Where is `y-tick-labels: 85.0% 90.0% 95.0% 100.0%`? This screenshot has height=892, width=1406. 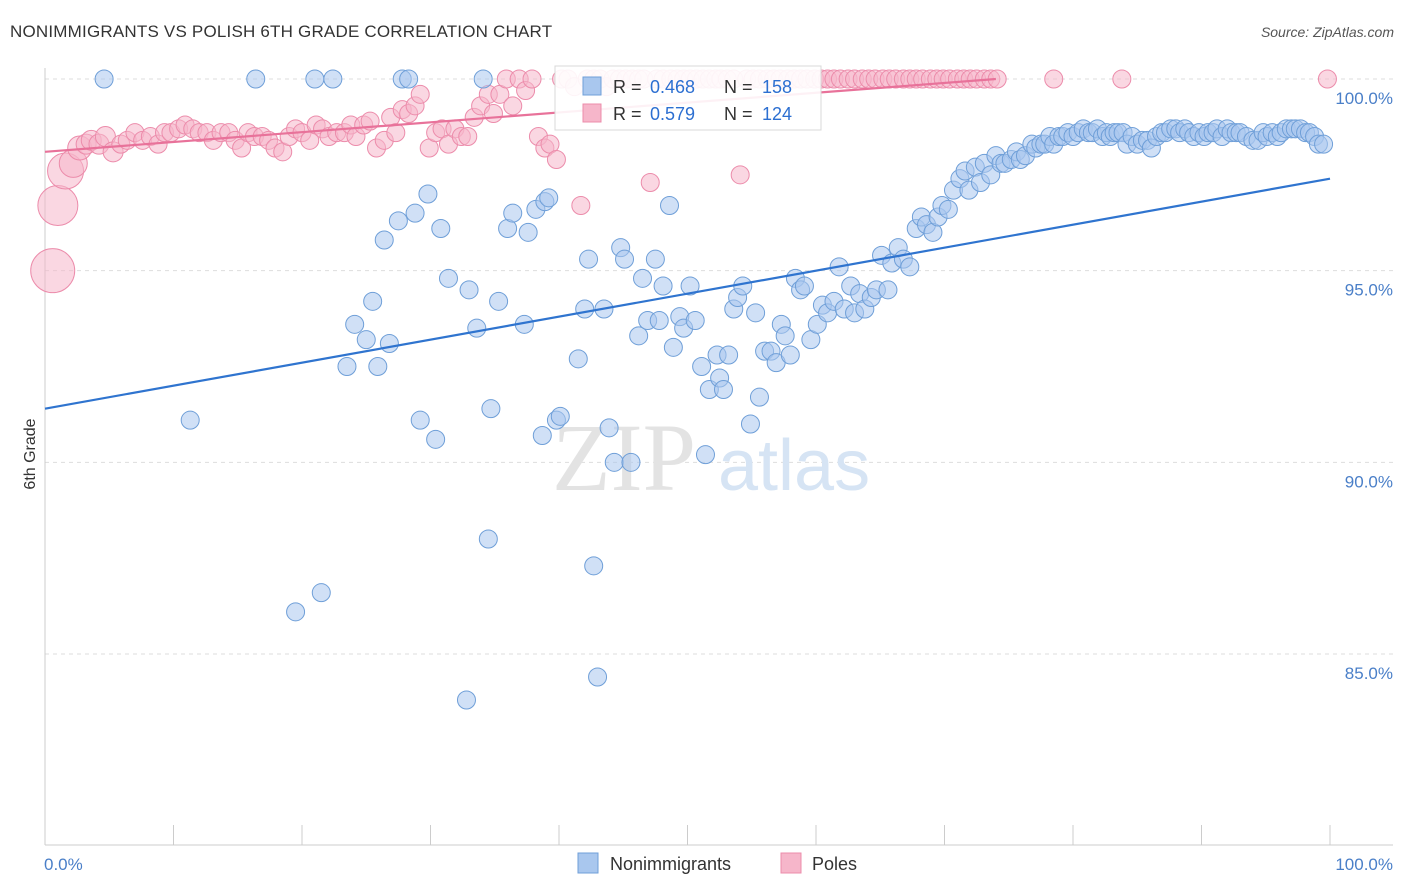
y-tick-labels: 85.0% 90.0% 95.0% 100.0% is located at coordinates (1364, 386).